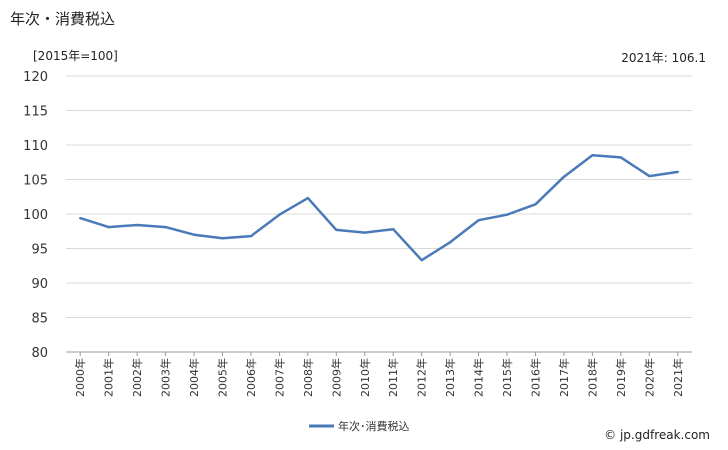  I want to click on legend-label: 年次･消費税込, so click(374, 426).